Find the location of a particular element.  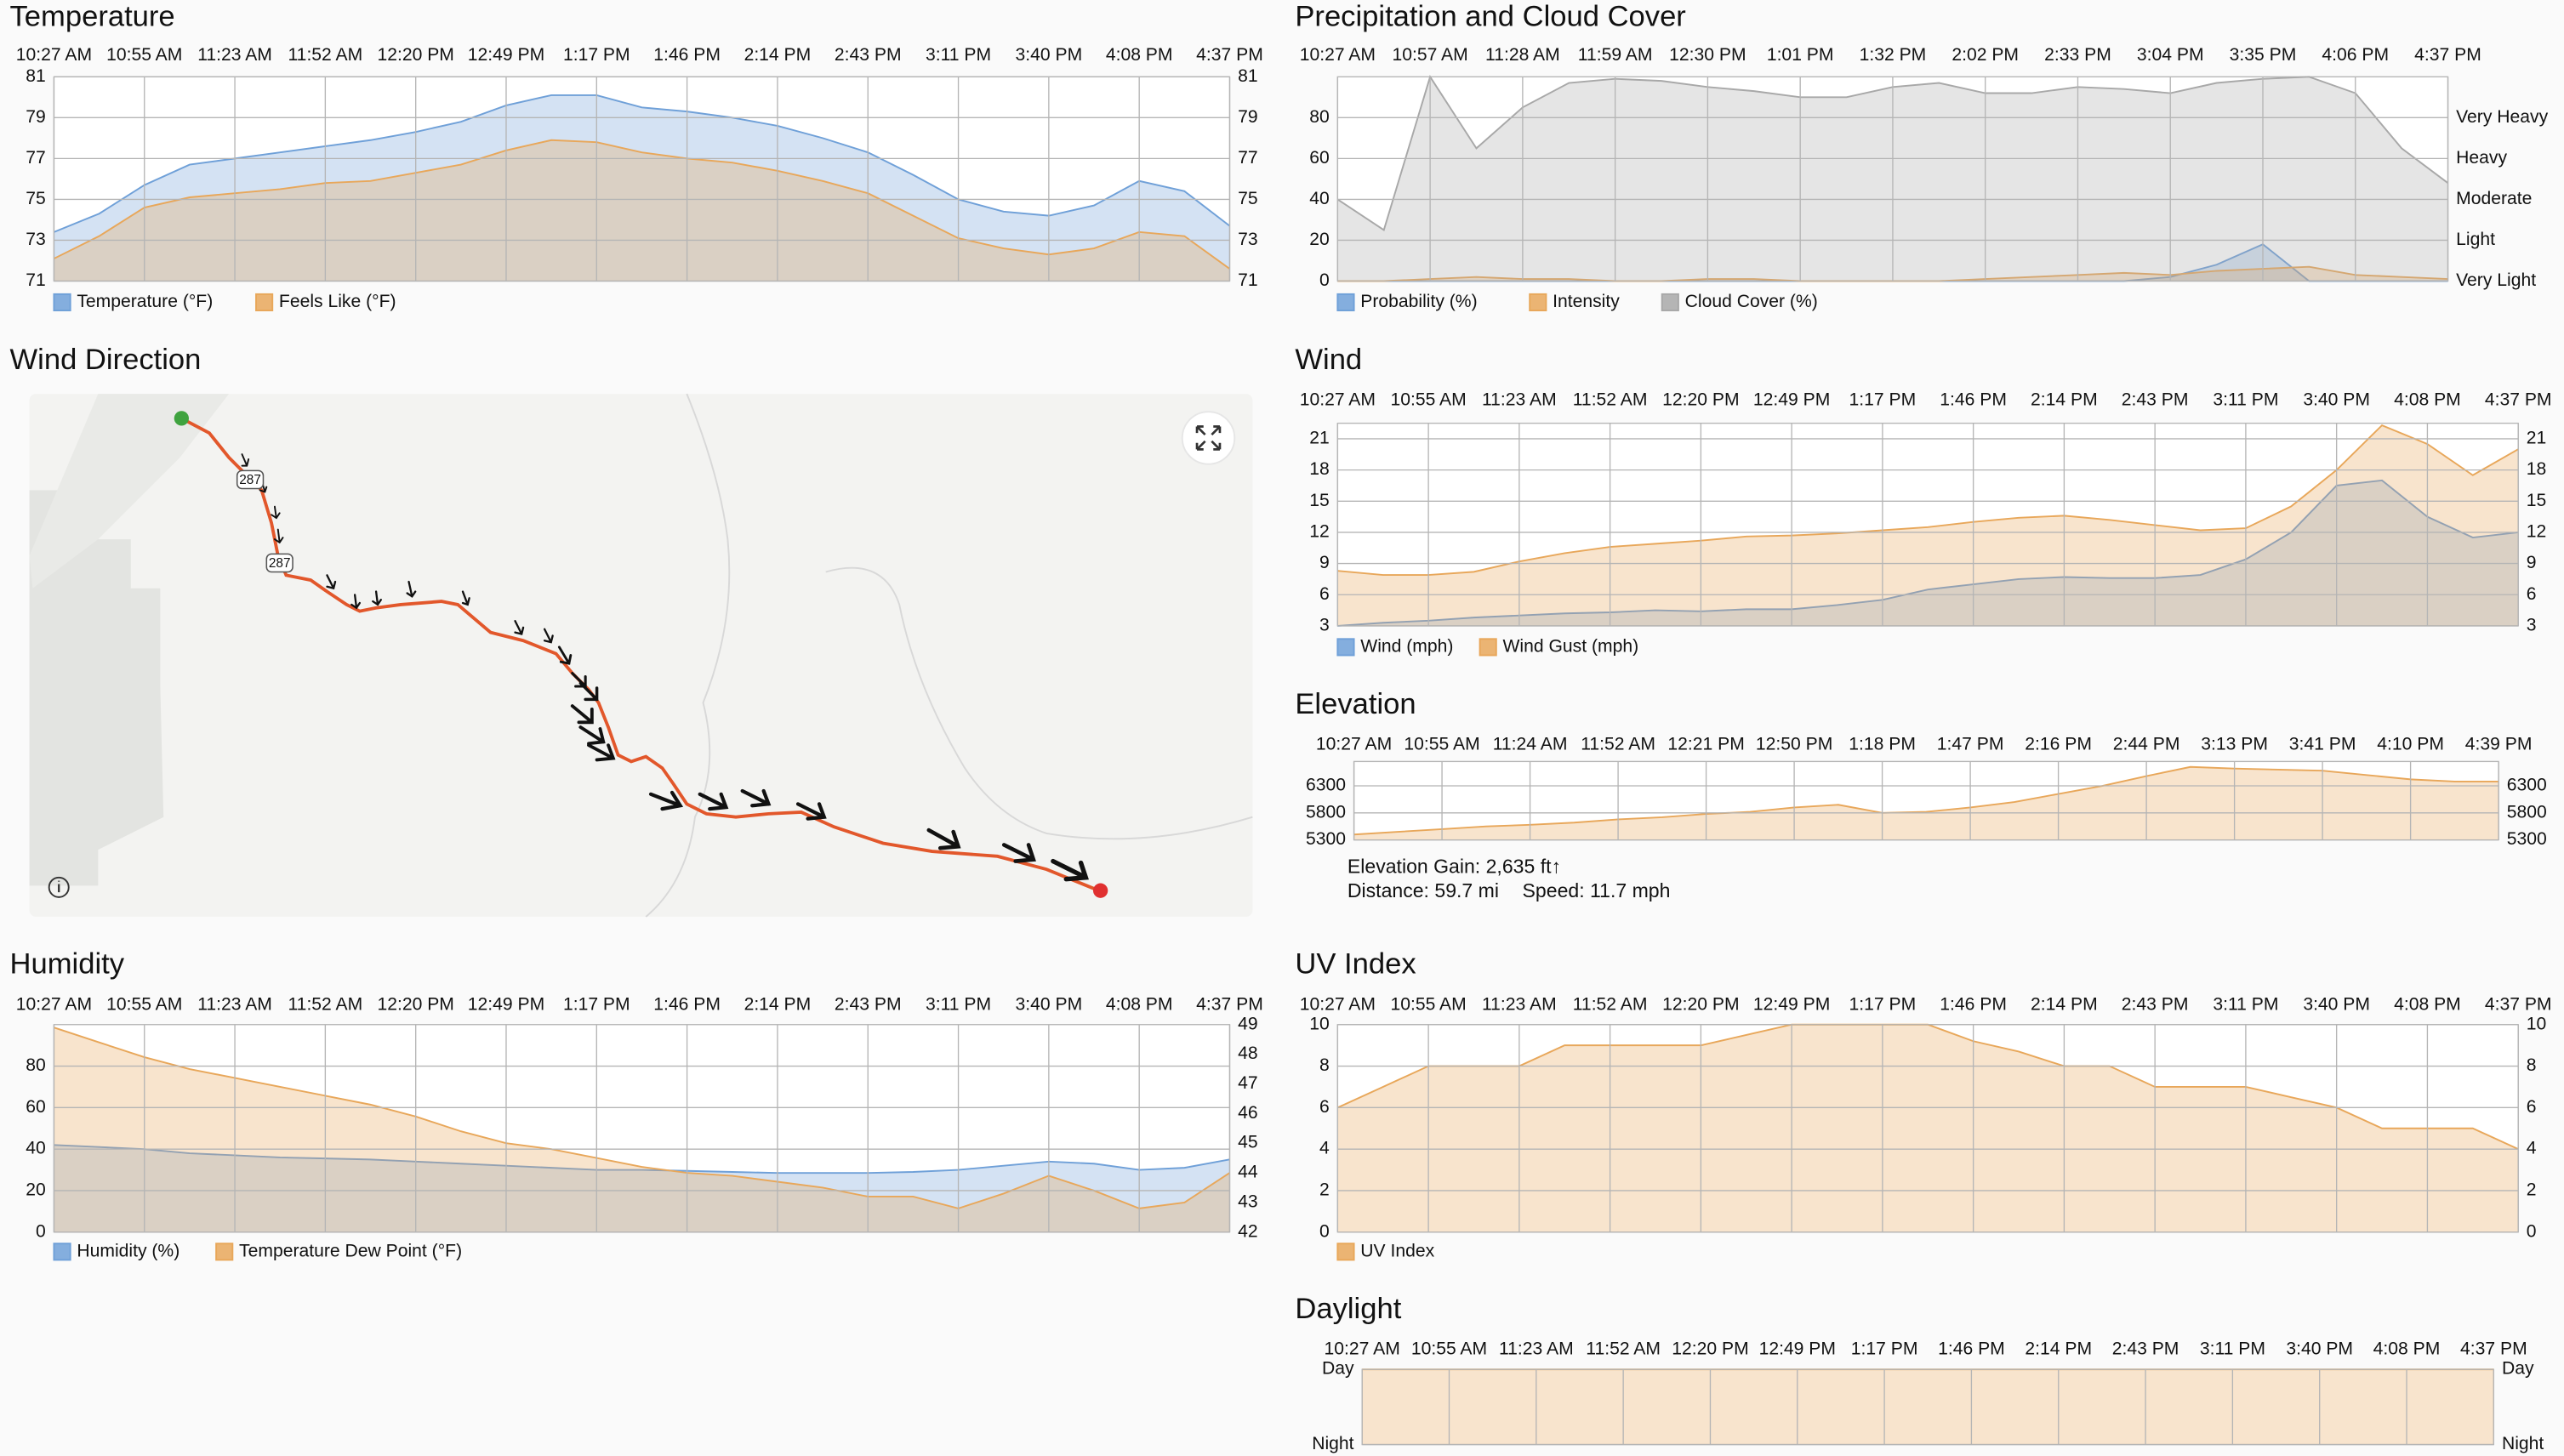

route-shield is located at coordinates (279, 563).